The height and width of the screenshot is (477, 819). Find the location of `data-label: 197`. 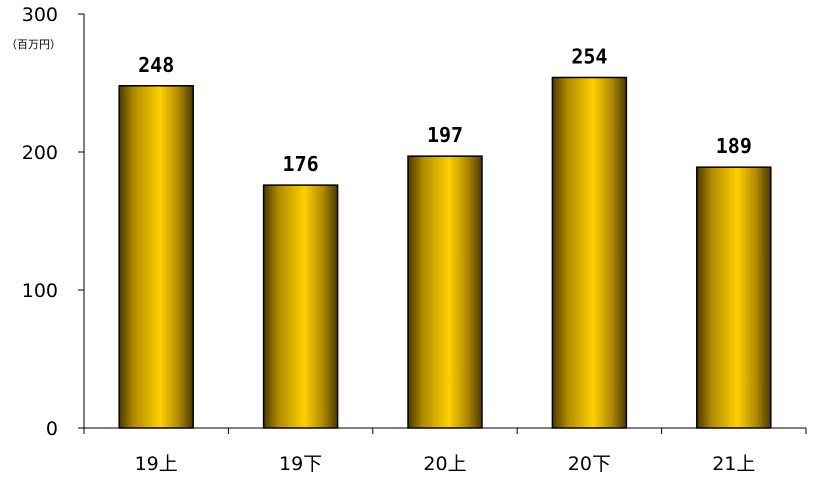

data-label: 197 is located at coordinates (445, 135).